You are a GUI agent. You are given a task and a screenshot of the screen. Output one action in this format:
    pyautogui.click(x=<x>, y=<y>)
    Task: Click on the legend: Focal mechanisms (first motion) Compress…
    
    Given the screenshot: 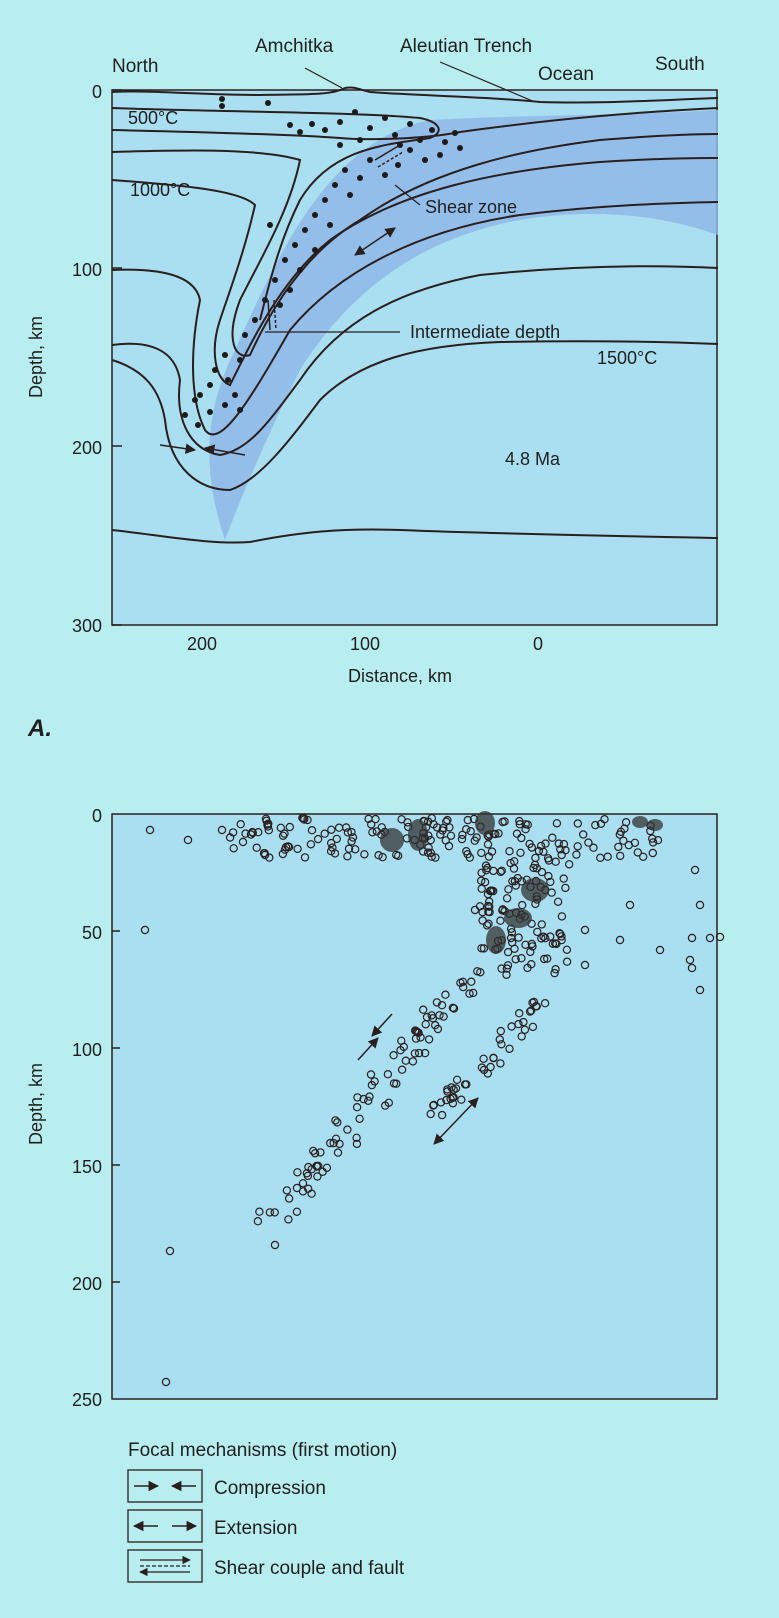 What is the action you would take?
    pyautogui.click(x=266, y=1511)
    